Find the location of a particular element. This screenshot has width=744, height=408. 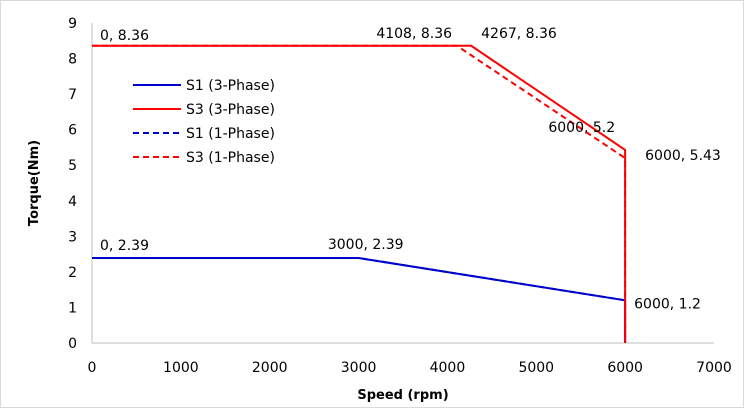

y-tick-label-9: 9 is located at coordinates (72, 24).